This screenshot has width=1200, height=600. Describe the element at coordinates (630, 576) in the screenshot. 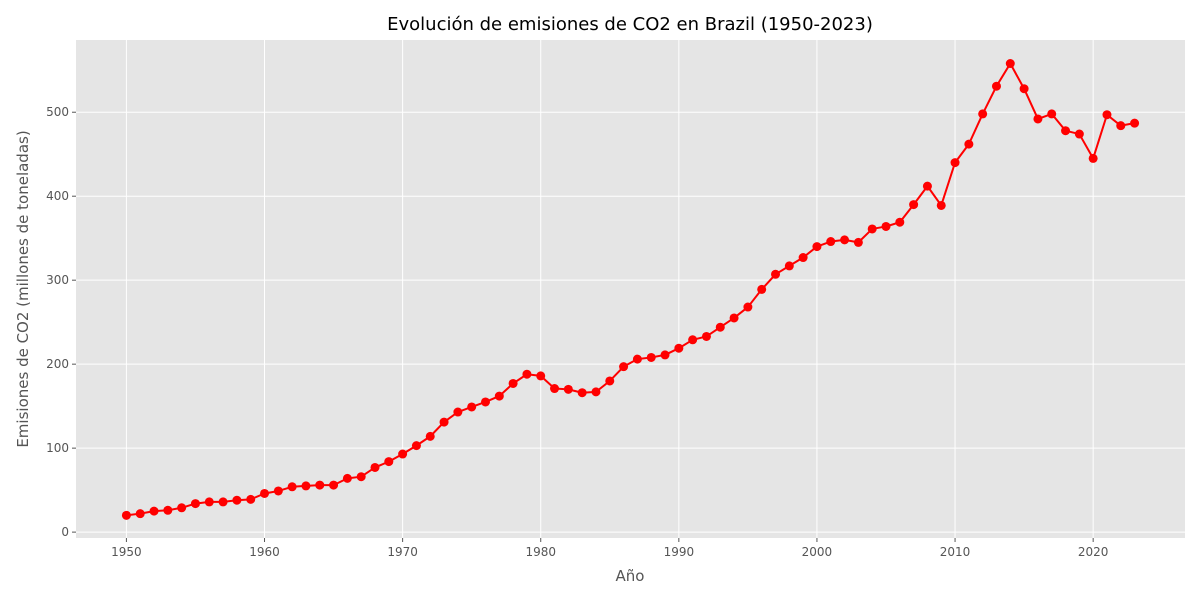

I see `x-axis-label: Año` at that location.